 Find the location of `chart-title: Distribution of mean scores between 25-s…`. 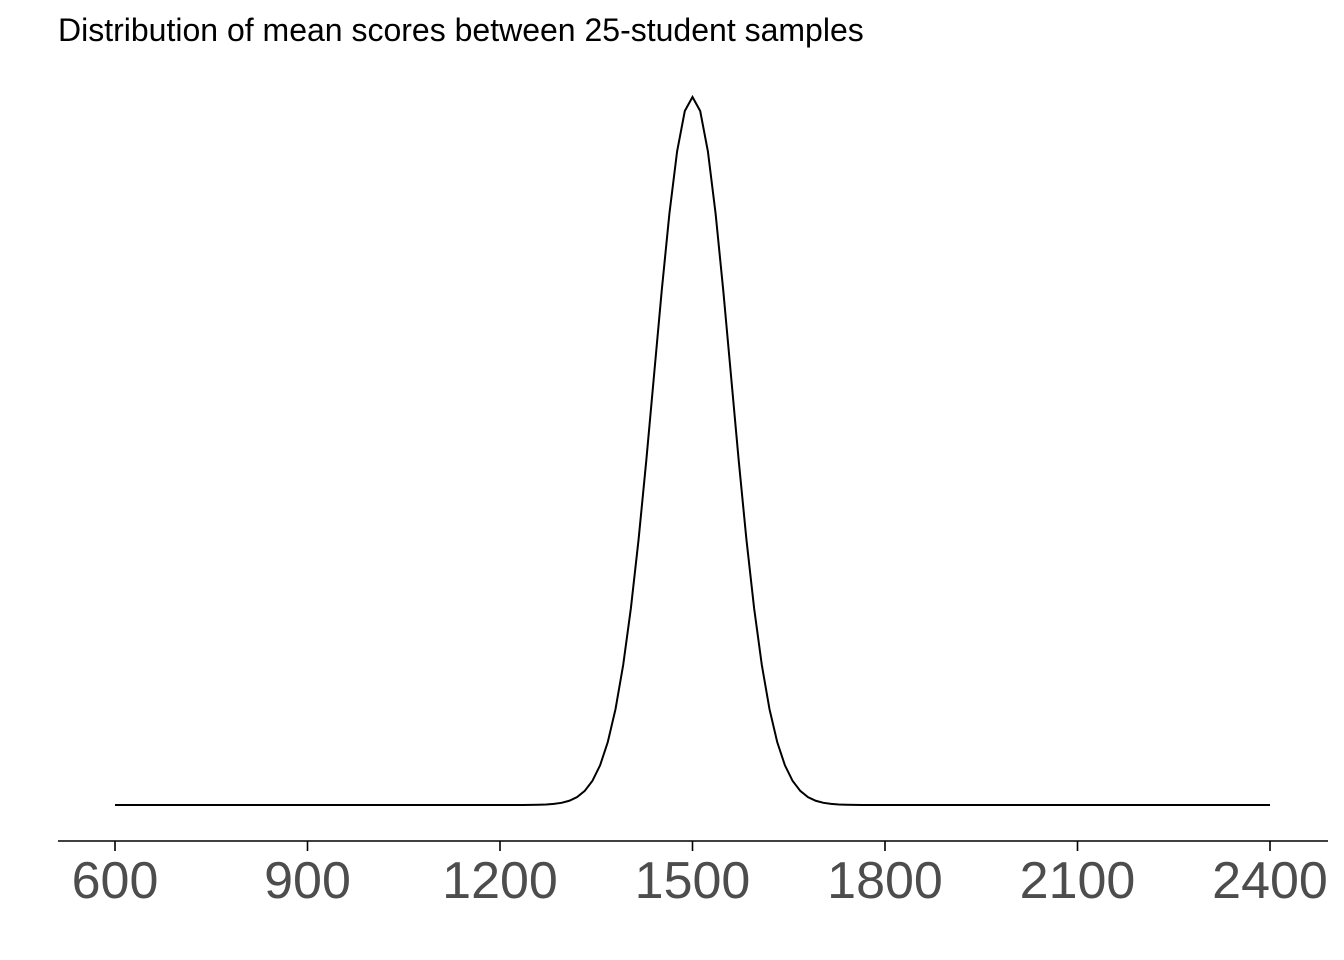

chart-title: Distribution of mean scores between 25-s… is located at coordinates (461, 30).